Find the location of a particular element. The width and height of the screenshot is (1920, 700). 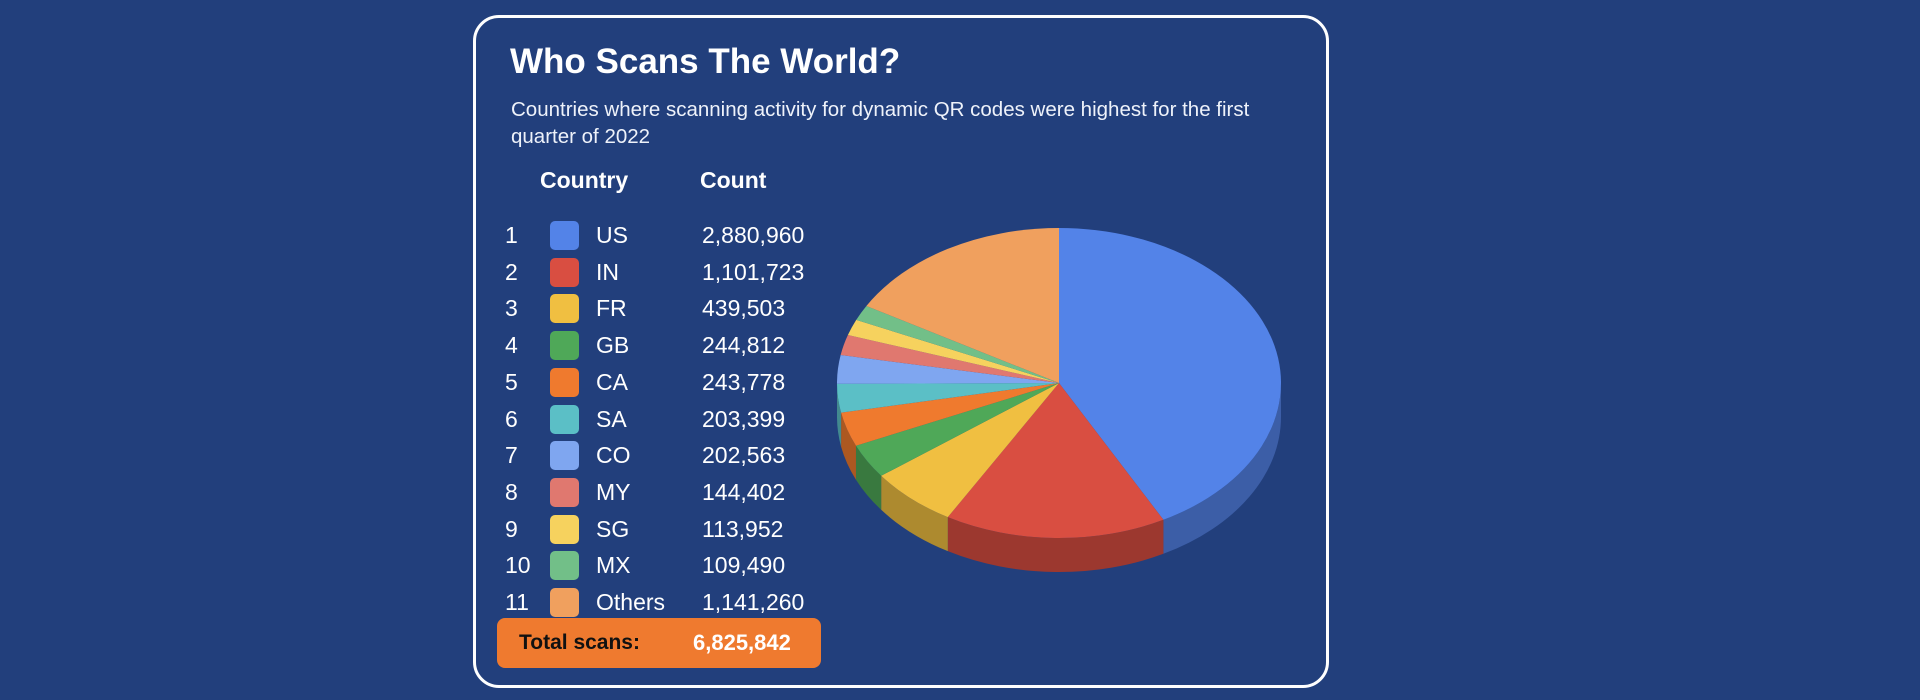

legend-row: 2 IN 1,101,723 is located at coordinates (676, 273).